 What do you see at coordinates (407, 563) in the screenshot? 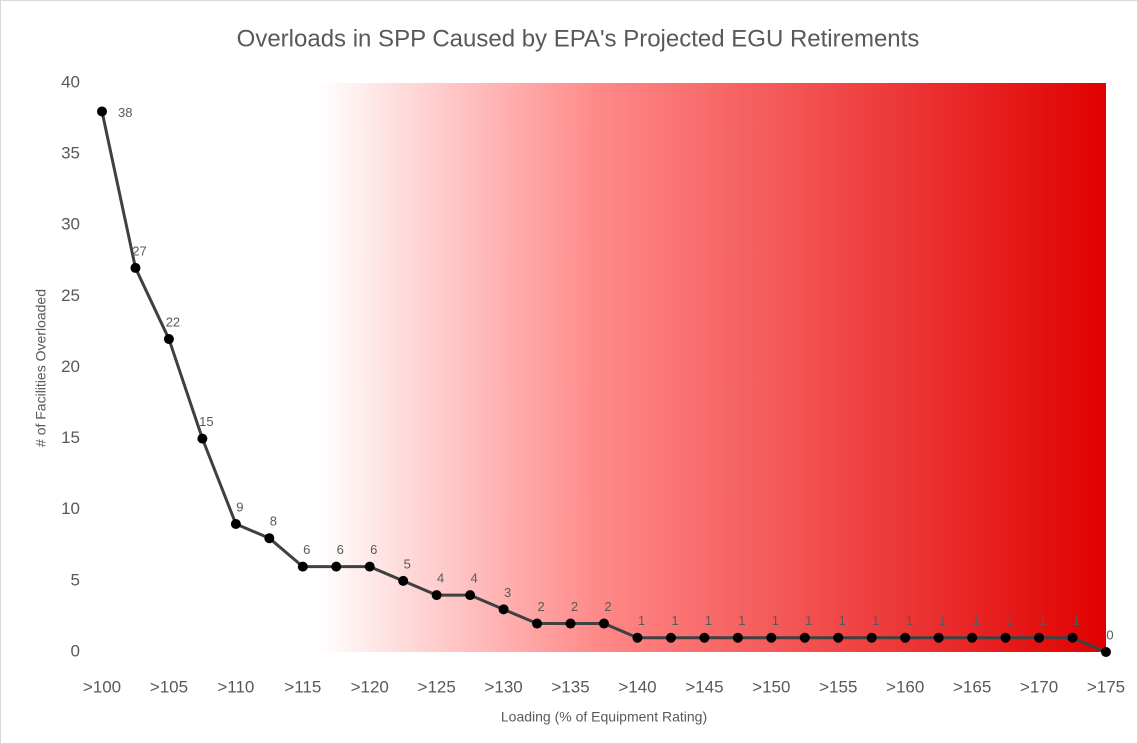
I see `data-label: 5` at bounding box center [407, 563].